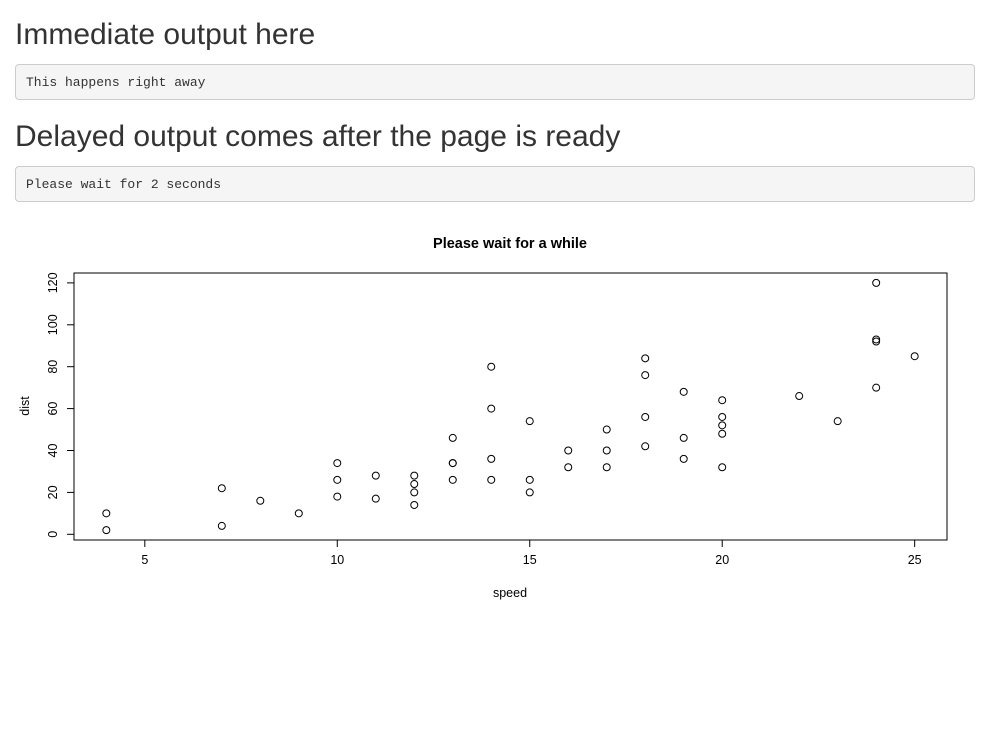 The width and height of the screenshot is (992, 744). I want to click on y-axis-label: dist, so click(25, 406).